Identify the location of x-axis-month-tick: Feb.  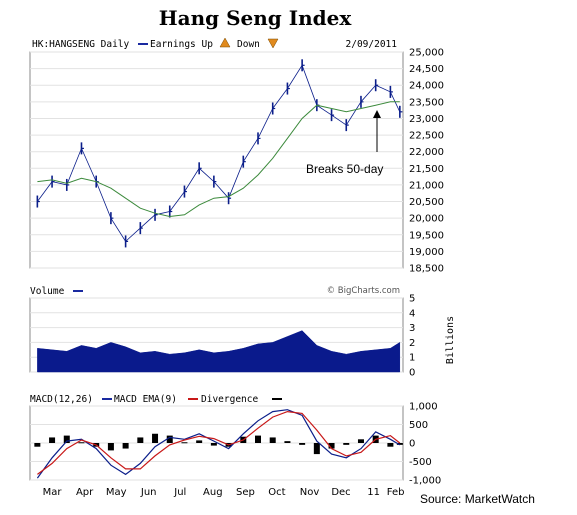
(396, 492).